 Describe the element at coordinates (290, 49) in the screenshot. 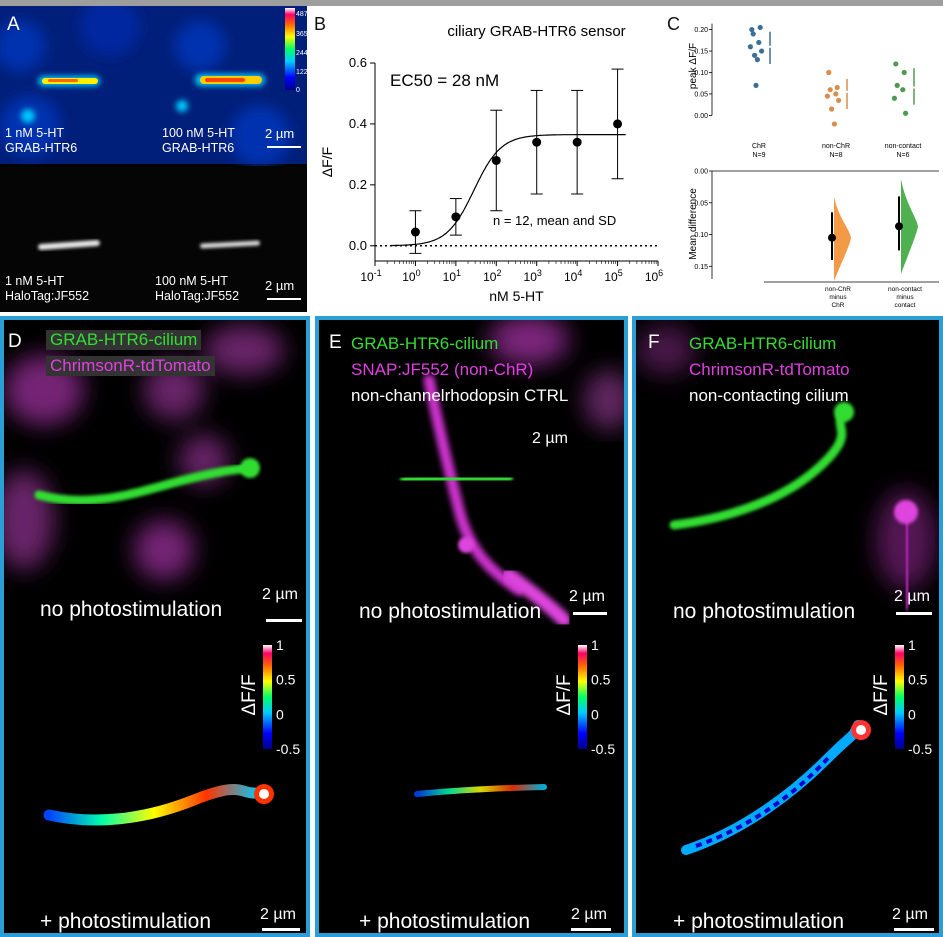

I see `intensity-colorbar` at that location.